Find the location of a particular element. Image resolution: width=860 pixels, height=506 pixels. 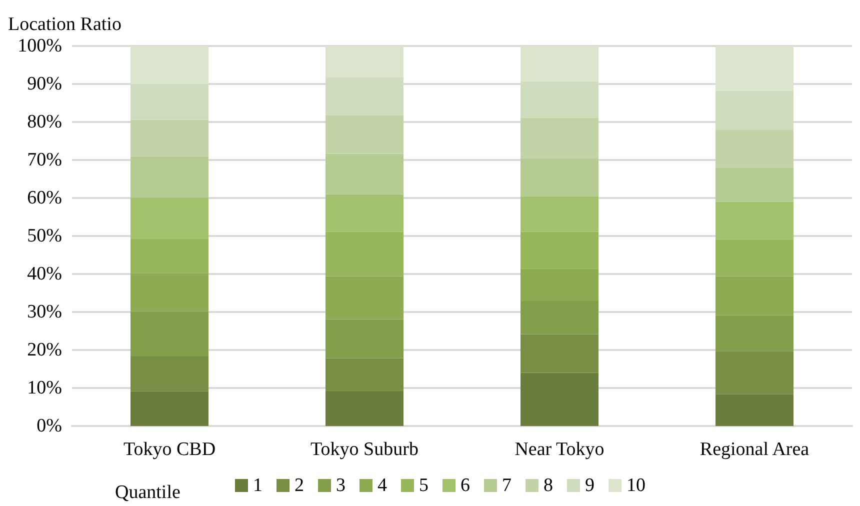

y-axis-title: Location Ratio is located at coordinates (65, 24).